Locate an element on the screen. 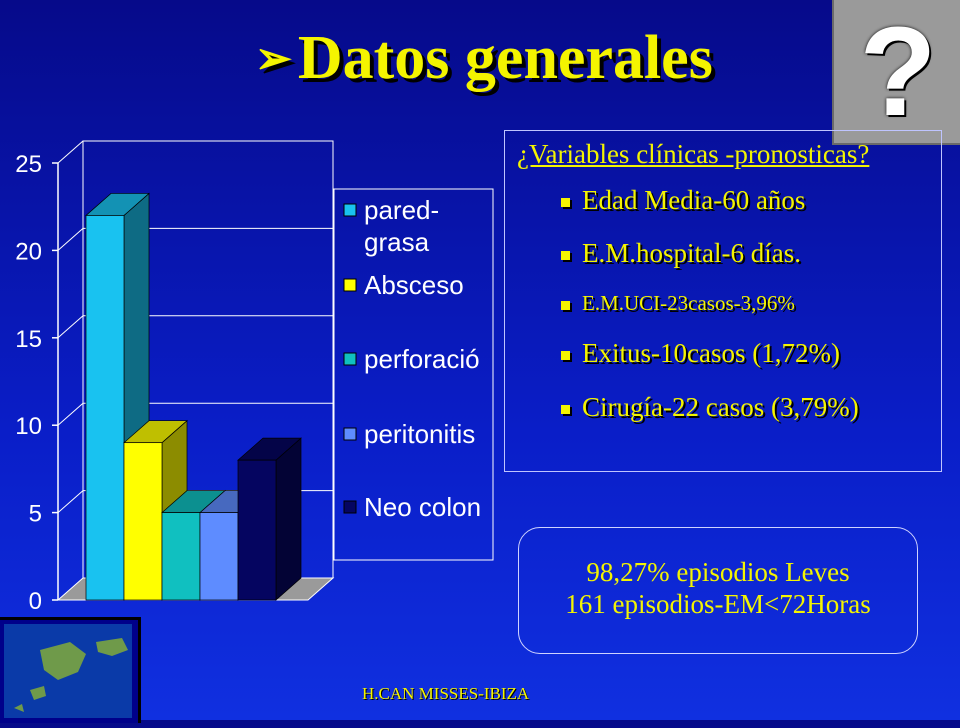 This screenshot has height=728, width=960. slide-title: ➢ Datos generales is located at coordinates (535, 58).